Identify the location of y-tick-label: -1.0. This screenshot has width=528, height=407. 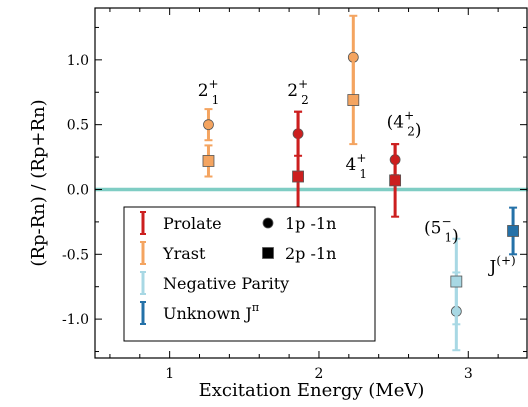
(75, 320).